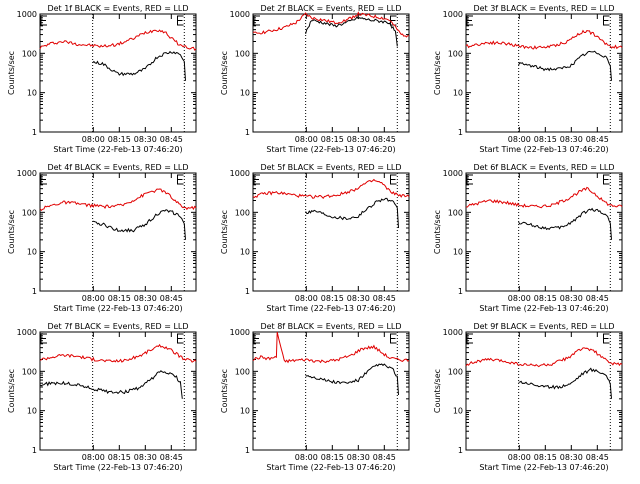 Image resolution: width=640 pixels, height=484 pixels. What do you see at coordinates (543, 167) in the screenshot?
I see `plot-title: Det 6f BLACK = Events, RED = LLD` at bounding box center [543, 167].